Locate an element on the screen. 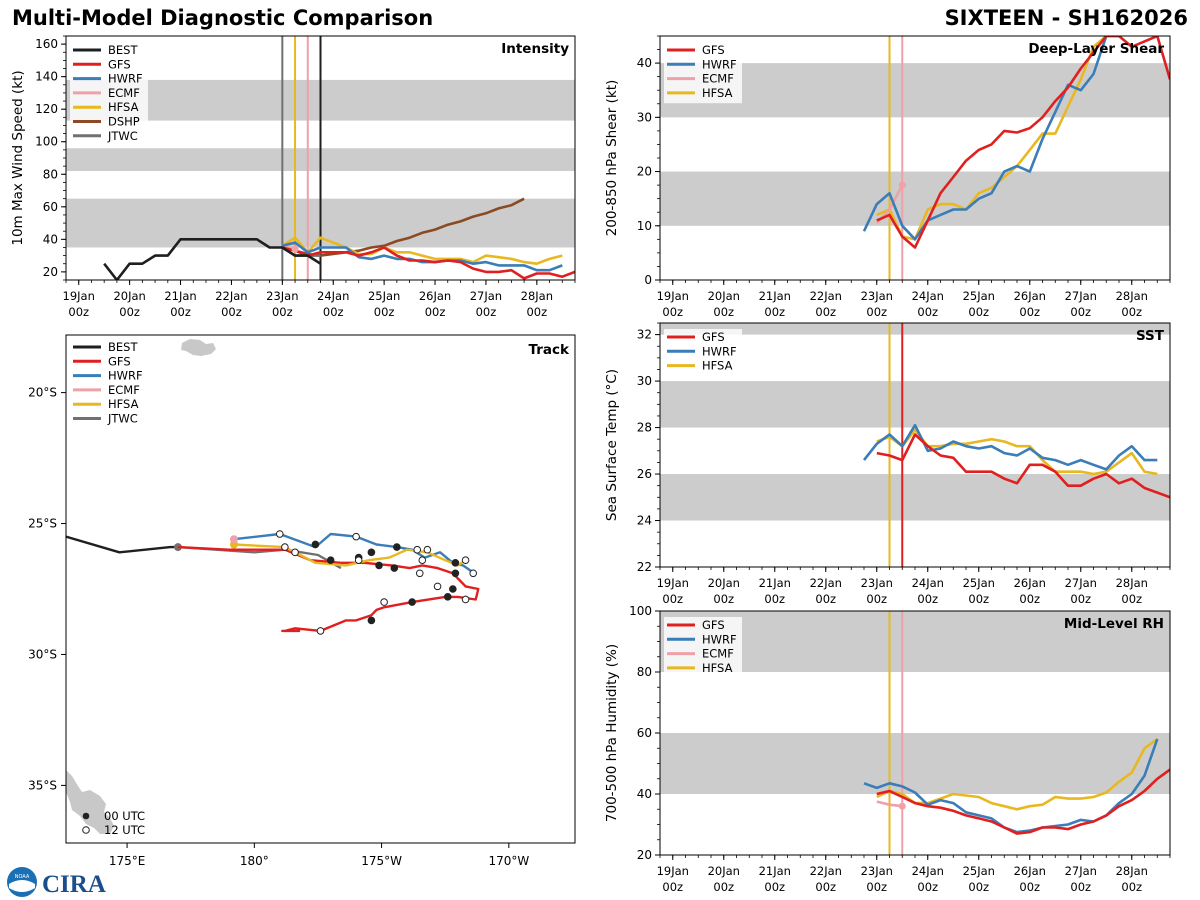 The height and width of the screenshot is (900, 1200). legend-background is located at coordinates (109, 384).